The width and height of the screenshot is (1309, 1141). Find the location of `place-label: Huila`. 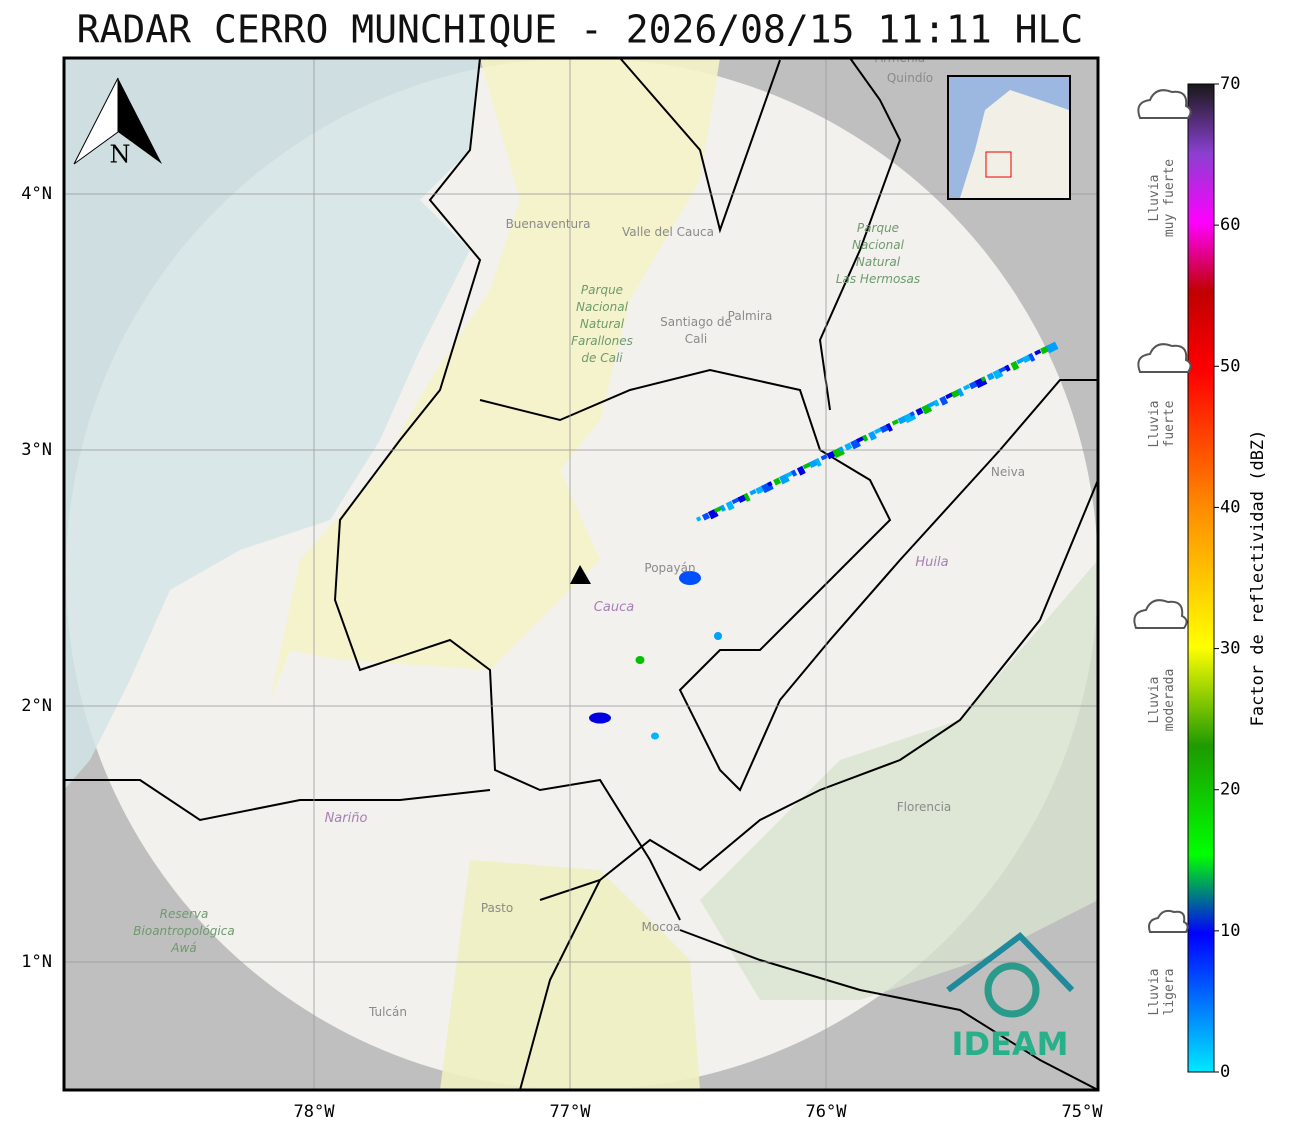

place-label: Huila is located at coordinates (931, 562).